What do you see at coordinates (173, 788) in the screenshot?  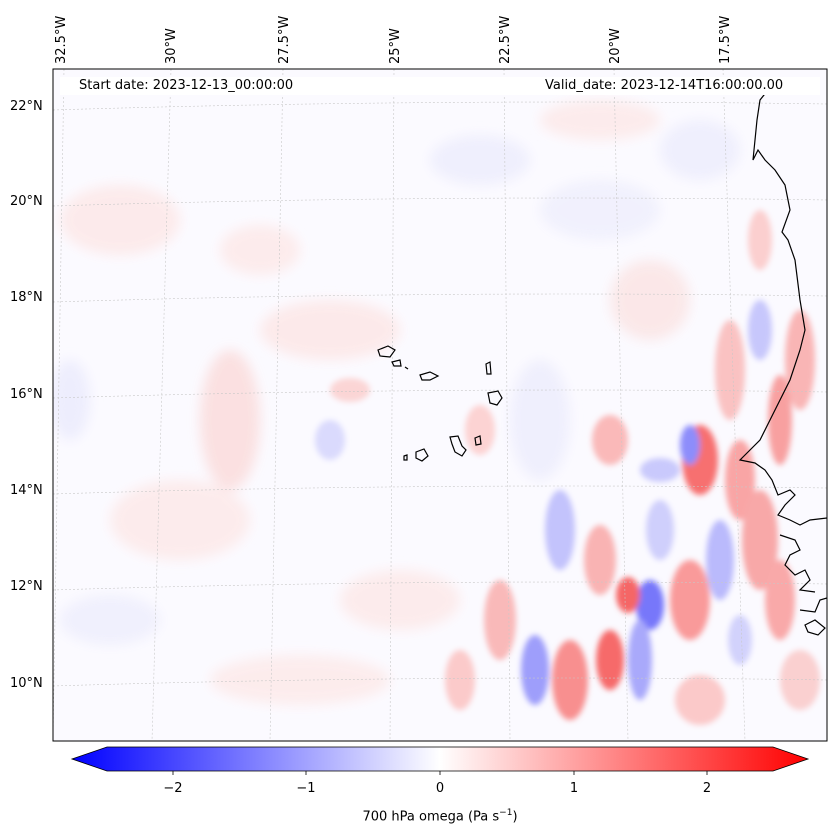 I see `colorbar-tick-label: −2` at bounding box center [173, 788].